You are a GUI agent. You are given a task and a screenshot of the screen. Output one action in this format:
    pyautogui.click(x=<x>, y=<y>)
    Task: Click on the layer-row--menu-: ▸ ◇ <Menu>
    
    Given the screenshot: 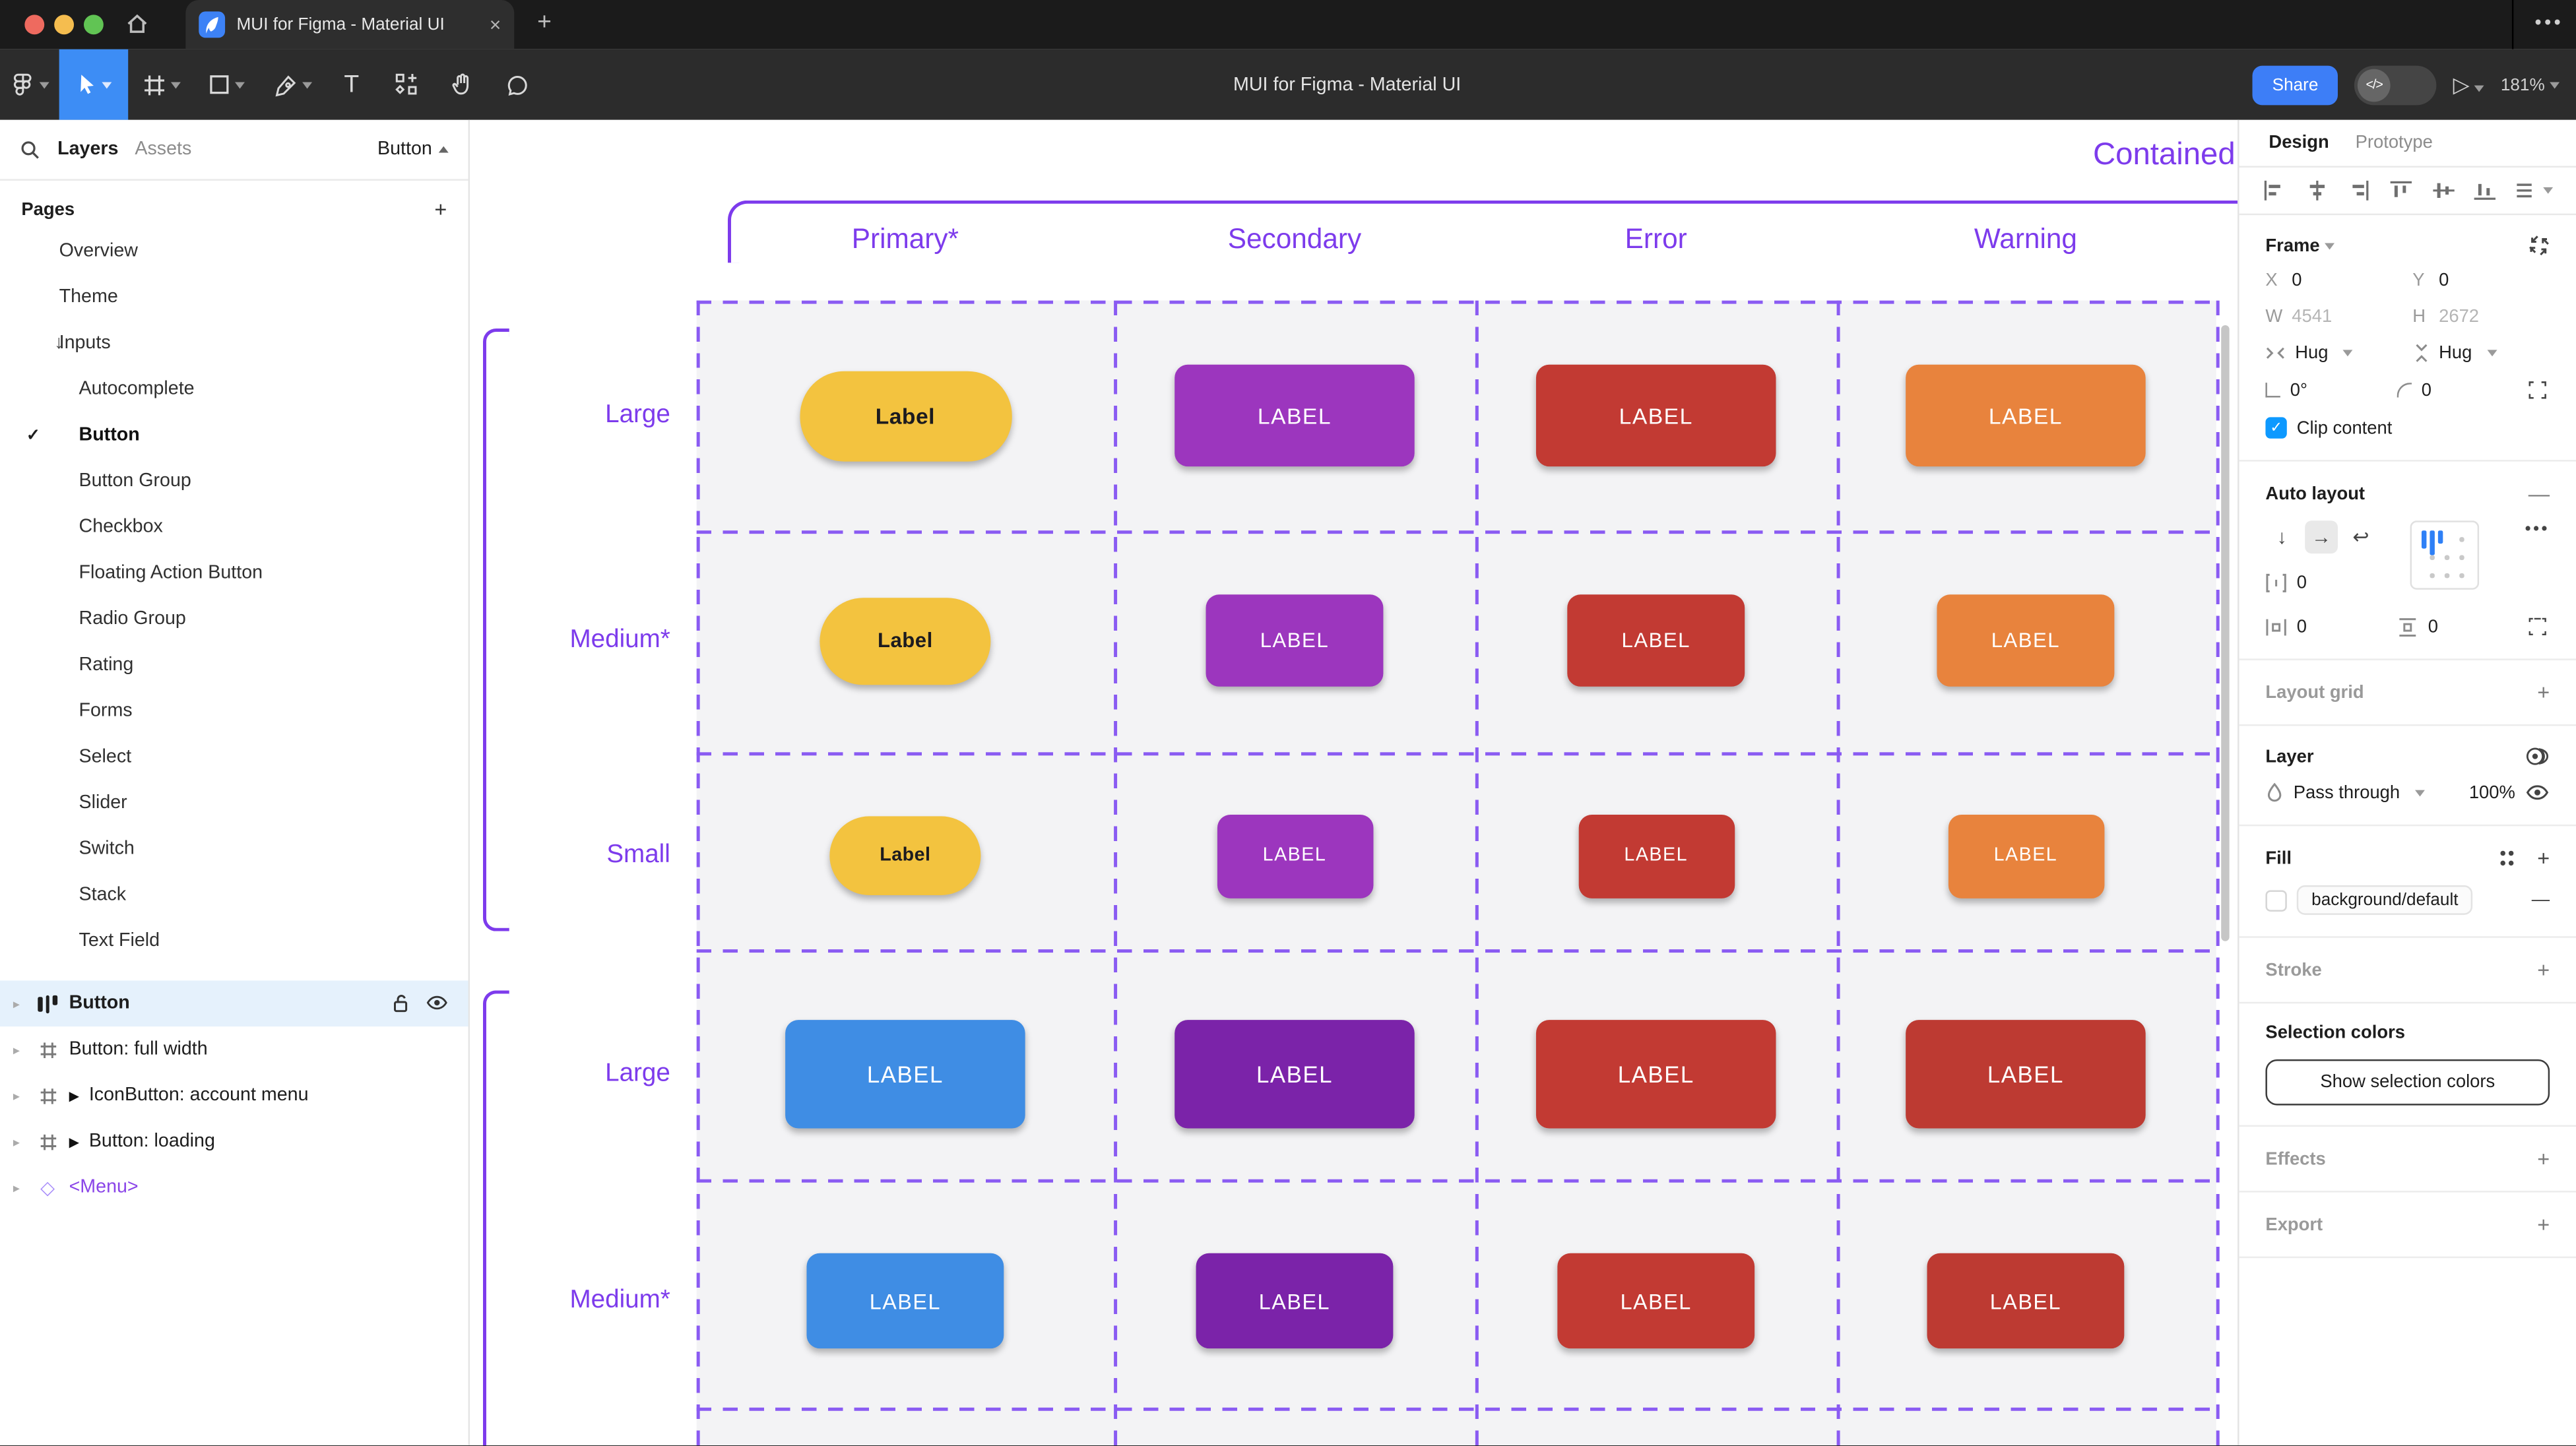 What is the action you would take?
    pyautogui.click(x=76, y=1188)
    